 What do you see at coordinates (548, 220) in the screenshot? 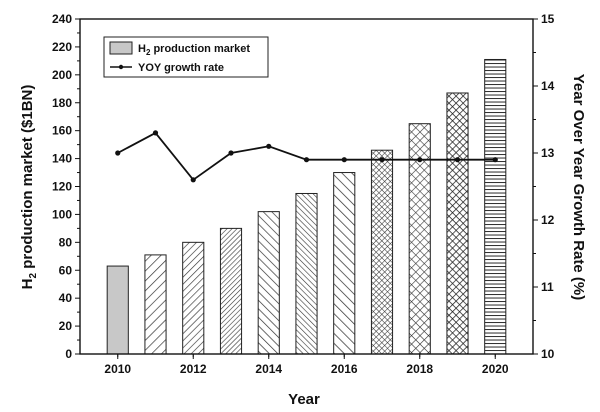
I see `y-right-tick-label: 12` at bounding box center [548, 220].